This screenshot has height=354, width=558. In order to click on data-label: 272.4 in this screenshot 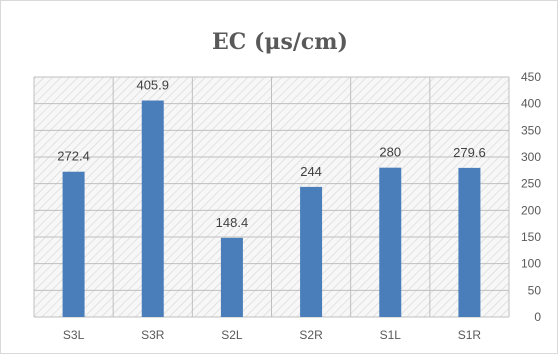, I will do `click(73, 156)`.